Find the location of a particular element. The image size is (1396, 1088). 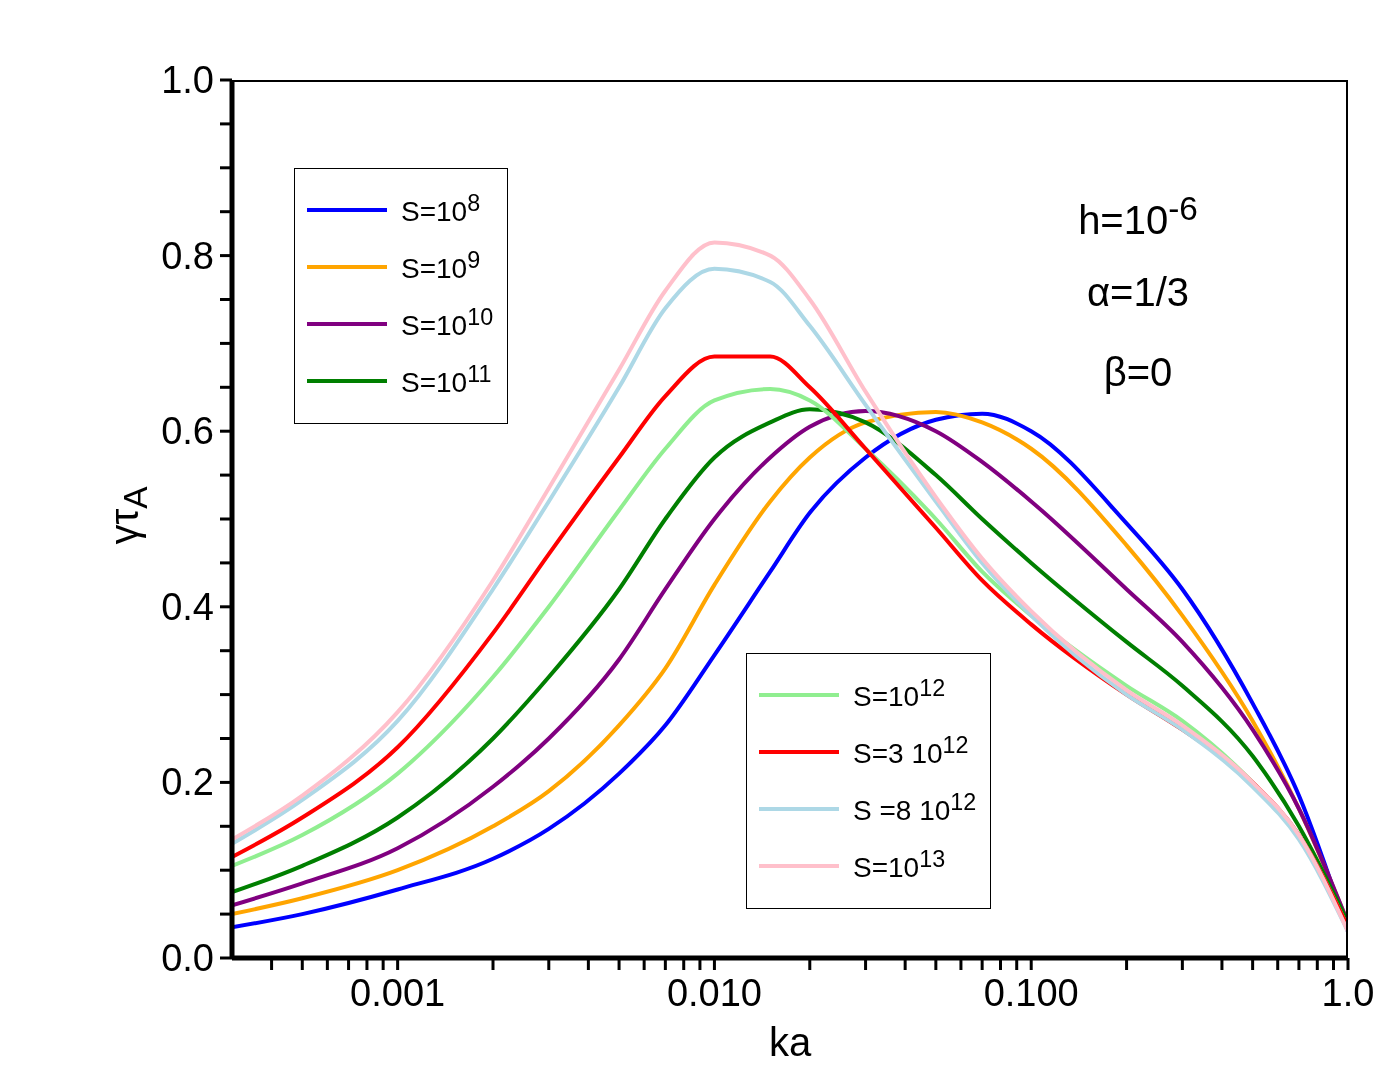

legend-label: S=10$^{13}$ is located at coordinates (899, 865).